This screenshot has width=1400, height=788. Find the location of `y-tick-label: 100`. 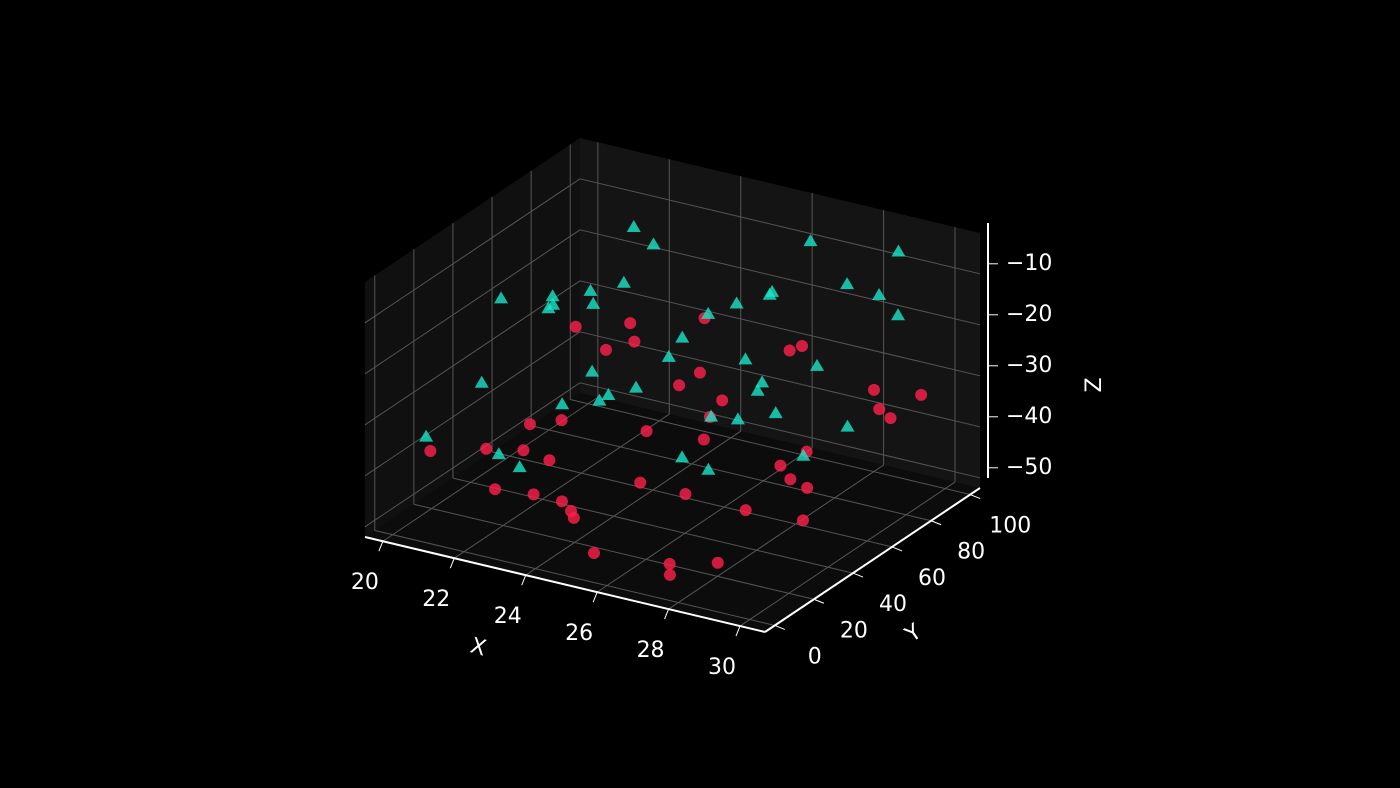

y-tick-label: 100 is located at coordinates (1010, 526).